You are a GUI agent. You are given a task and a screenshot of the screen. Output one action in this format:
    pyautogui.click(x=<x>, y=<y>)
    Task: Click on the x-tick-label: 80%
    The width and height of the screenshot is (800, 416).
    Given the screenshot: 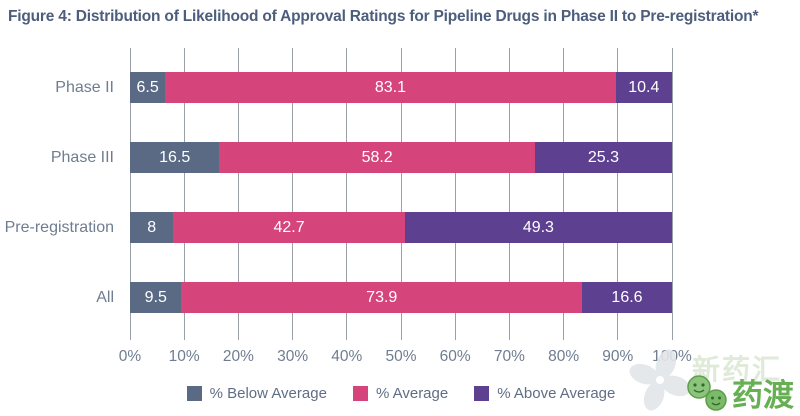 What is the action you would take?
    pyautogui.click(x=564, y=356)
    